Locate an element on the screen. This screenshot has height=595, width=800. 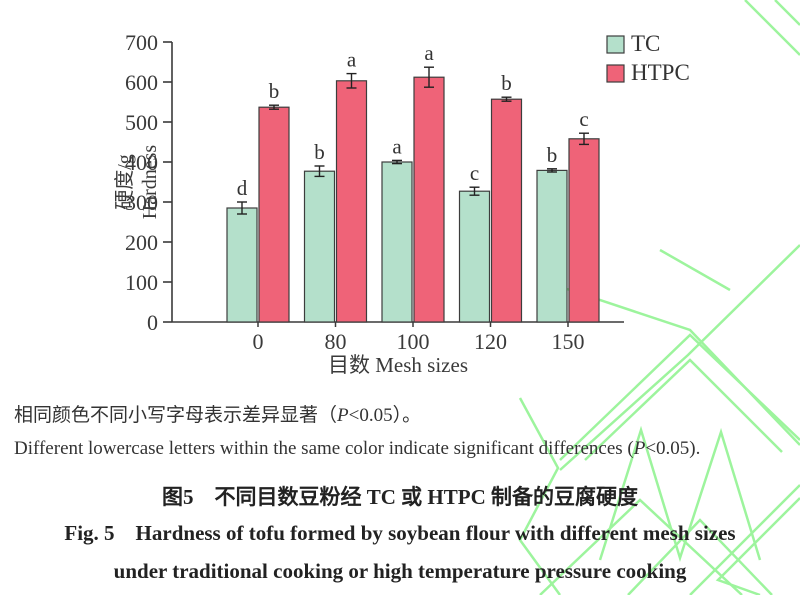
x-tick-label: 100 is located at coordinates (413, 341).